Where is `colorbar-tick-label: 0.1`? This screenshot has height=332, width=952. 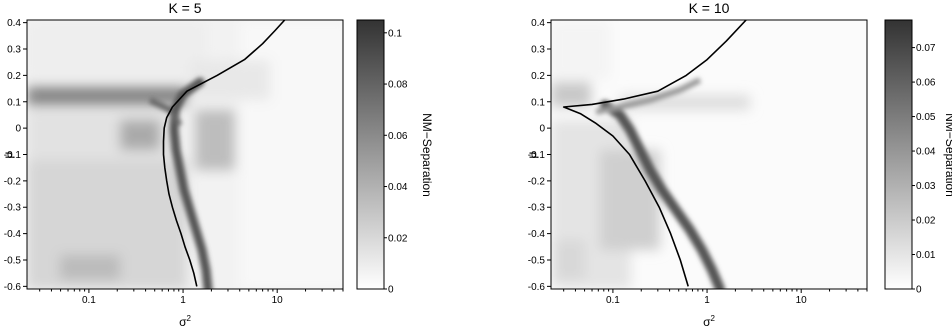 colorbar-tick-label: 0.1 is located at coordinates (395, 33).